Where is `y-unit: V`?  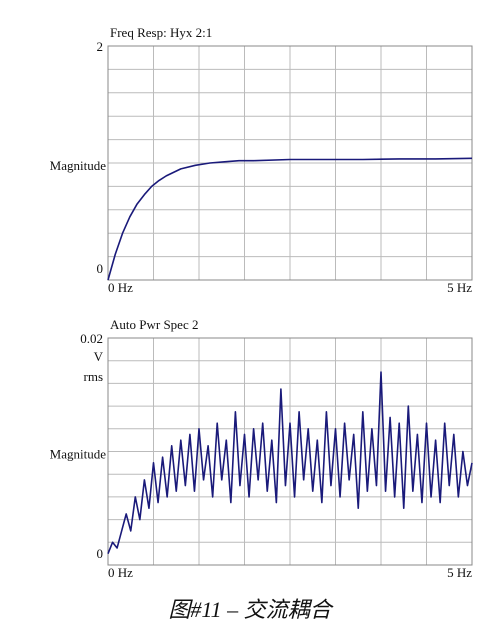
y-unit: V is located at coordinates (99, 356).